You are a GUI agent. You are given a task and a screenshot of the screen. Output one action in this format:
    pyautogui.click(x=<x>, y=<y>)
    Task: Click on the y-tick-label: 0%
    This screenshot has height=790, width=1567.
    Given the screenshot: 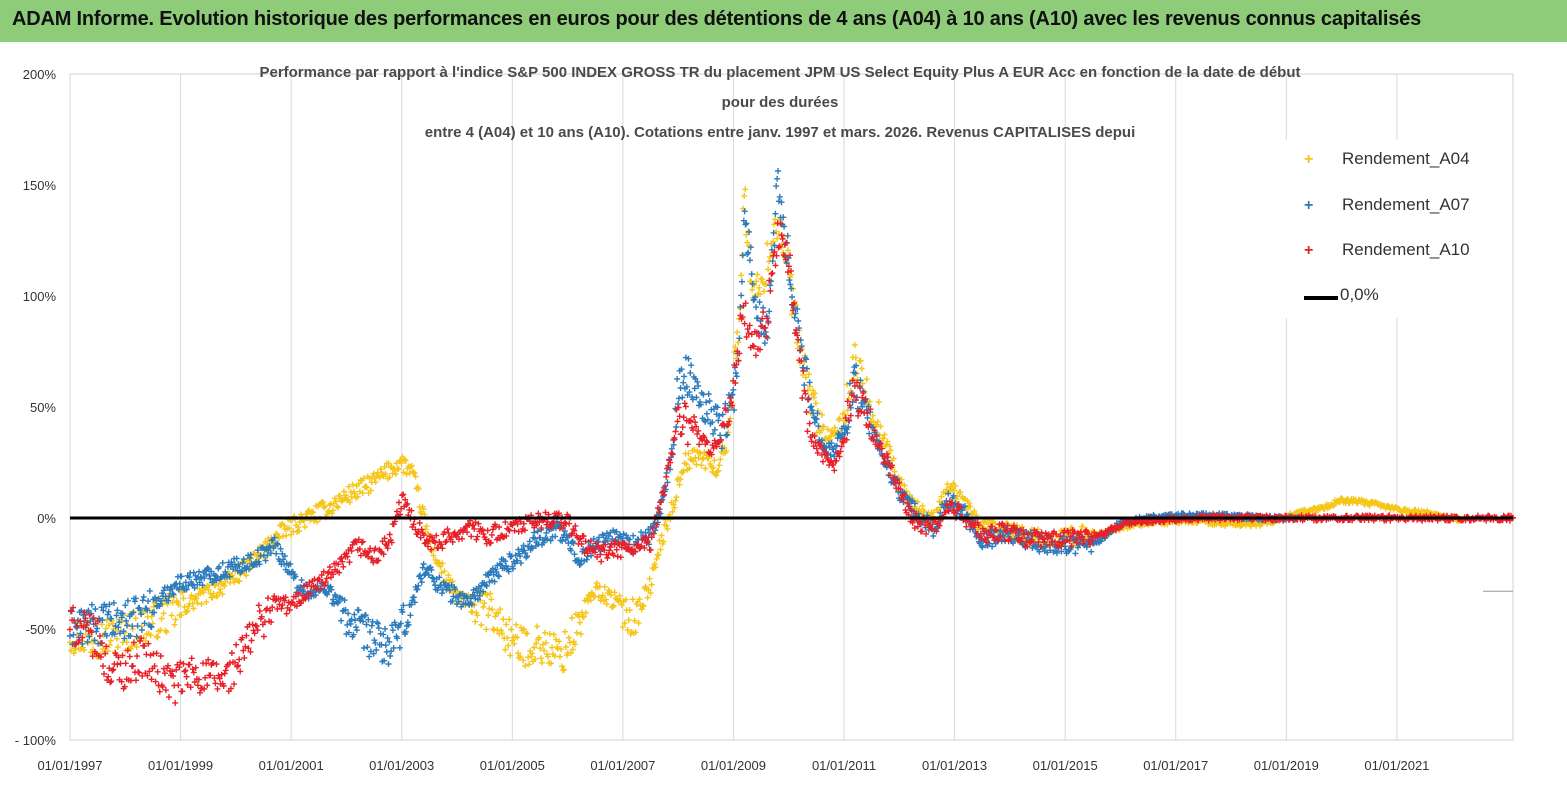 What is the action you would take?
    pyautogui.click(x=46, y=518)
    